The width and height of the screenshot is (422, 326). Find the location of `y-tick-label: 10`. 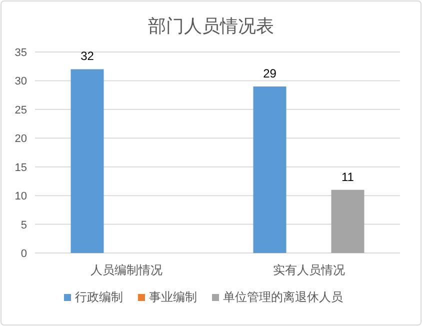

y-tick-label: 10 is located at coordinates (20, 196).